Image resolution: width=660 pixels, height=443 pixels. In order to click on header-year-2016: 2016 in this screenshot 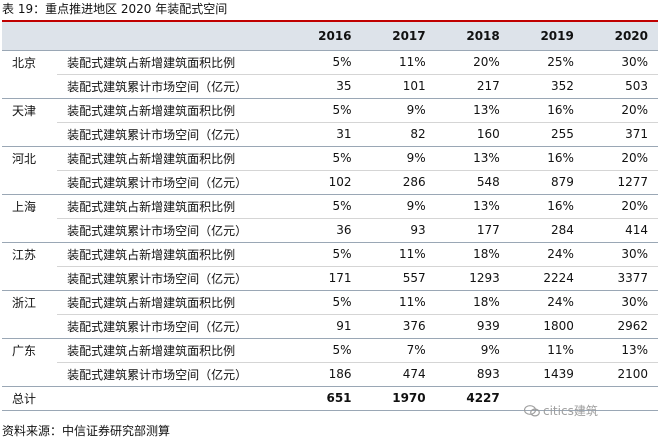, I will do `click(324, 36)`.